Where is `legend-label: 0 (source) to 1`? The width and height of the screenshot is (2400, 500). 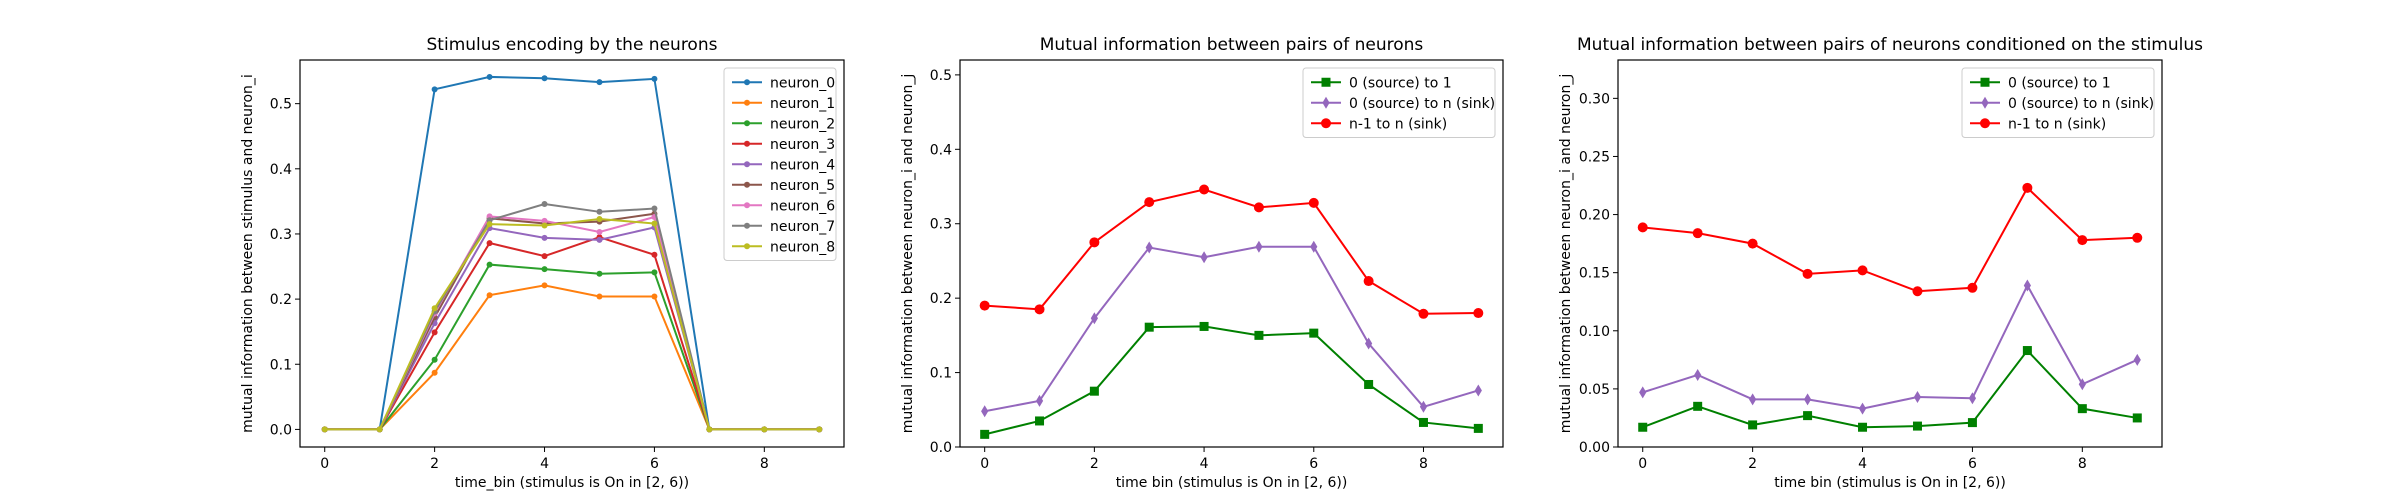 legend-label: 0 (source) to 1 is located at coordinates (2059, 83).